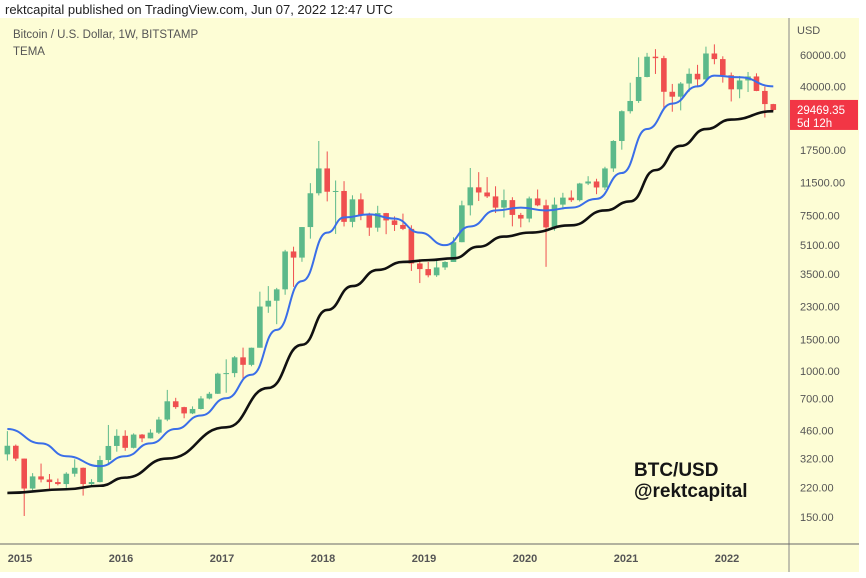 This screenshot has height=578, width=866. What do you see at coordinates (691, 491) in the screenshot?
I see `watermark-author: @rektcapital` at bounding box center [691, 491].